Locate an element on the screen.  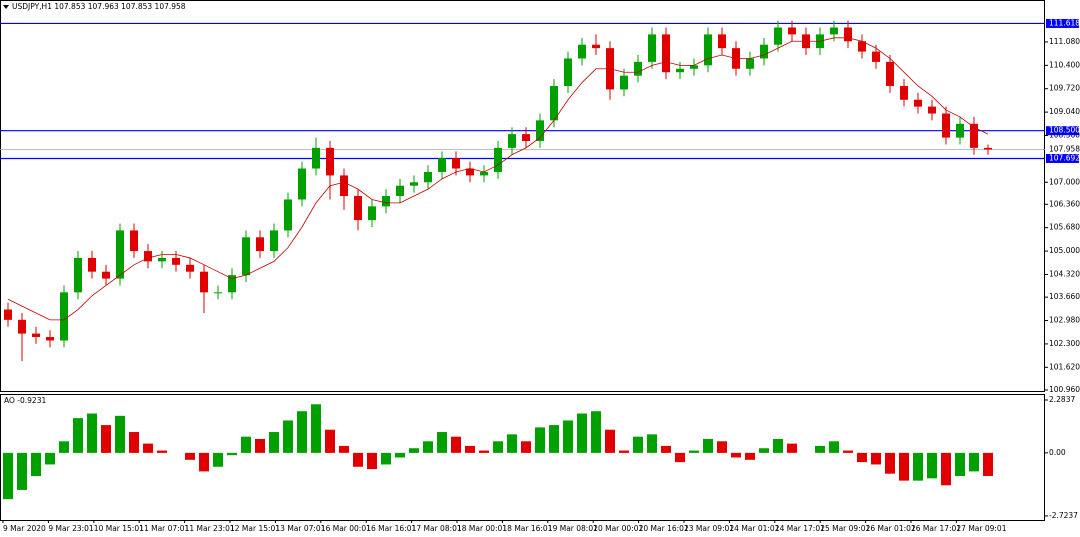
y-tick-label: 102.300 is located at coordinates (1064, 343).